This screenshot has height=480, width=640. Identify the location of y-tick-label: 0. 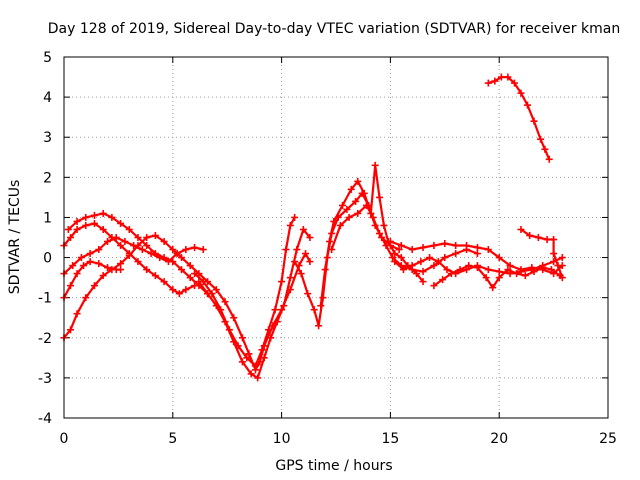
(47, 259).